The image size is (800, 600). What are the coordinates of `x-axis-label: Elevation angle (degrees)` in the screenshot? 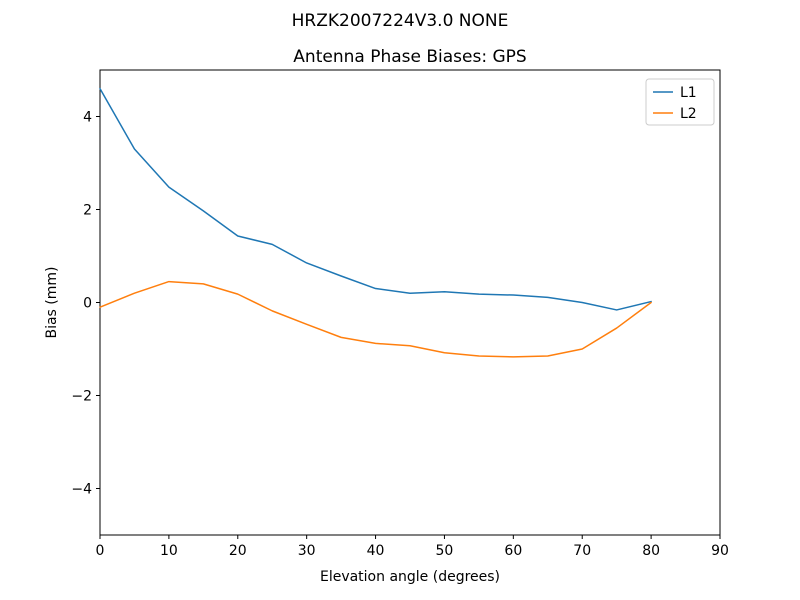 It's located at (410, 577).